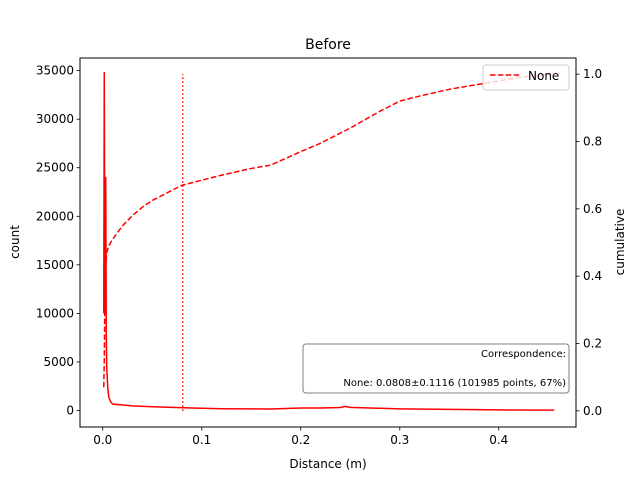 This screenshot has width=640, height=480. I want to click on chart-title: Before, so click(328, 45).